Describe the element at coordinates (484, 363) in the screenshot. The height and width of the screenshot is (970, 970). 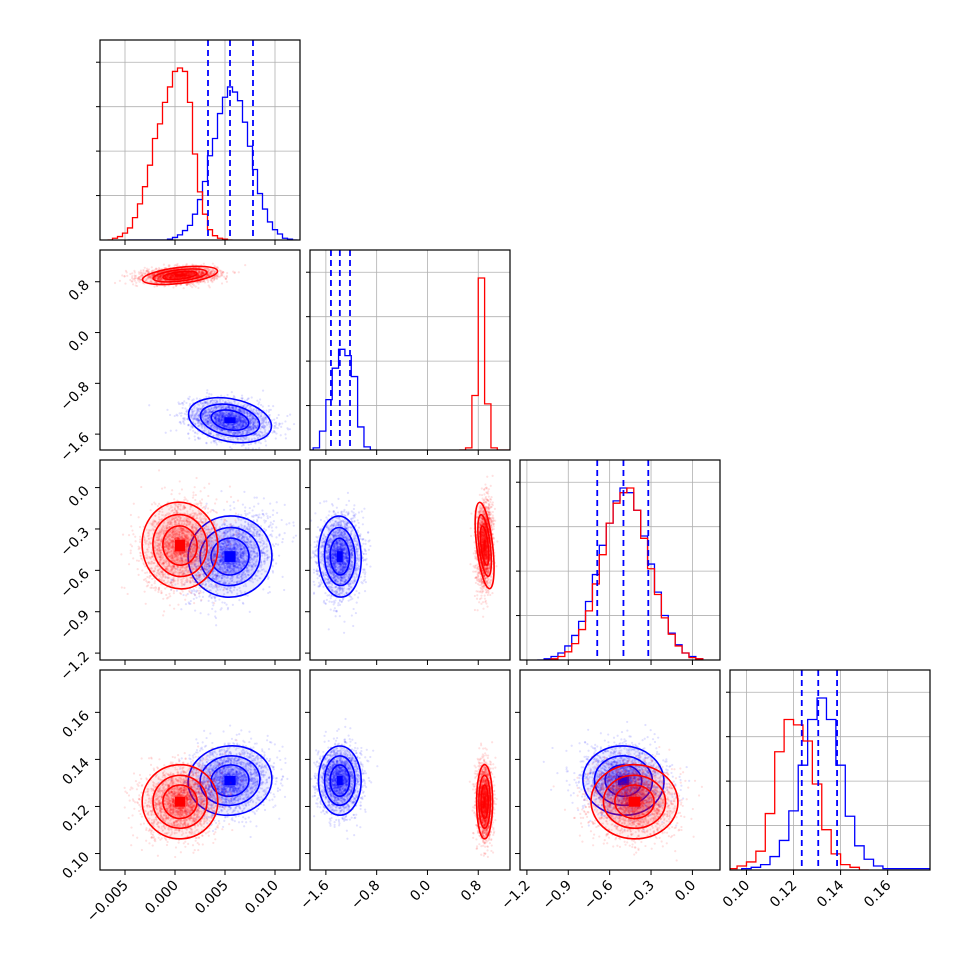
I see `histogram-red` at that location.